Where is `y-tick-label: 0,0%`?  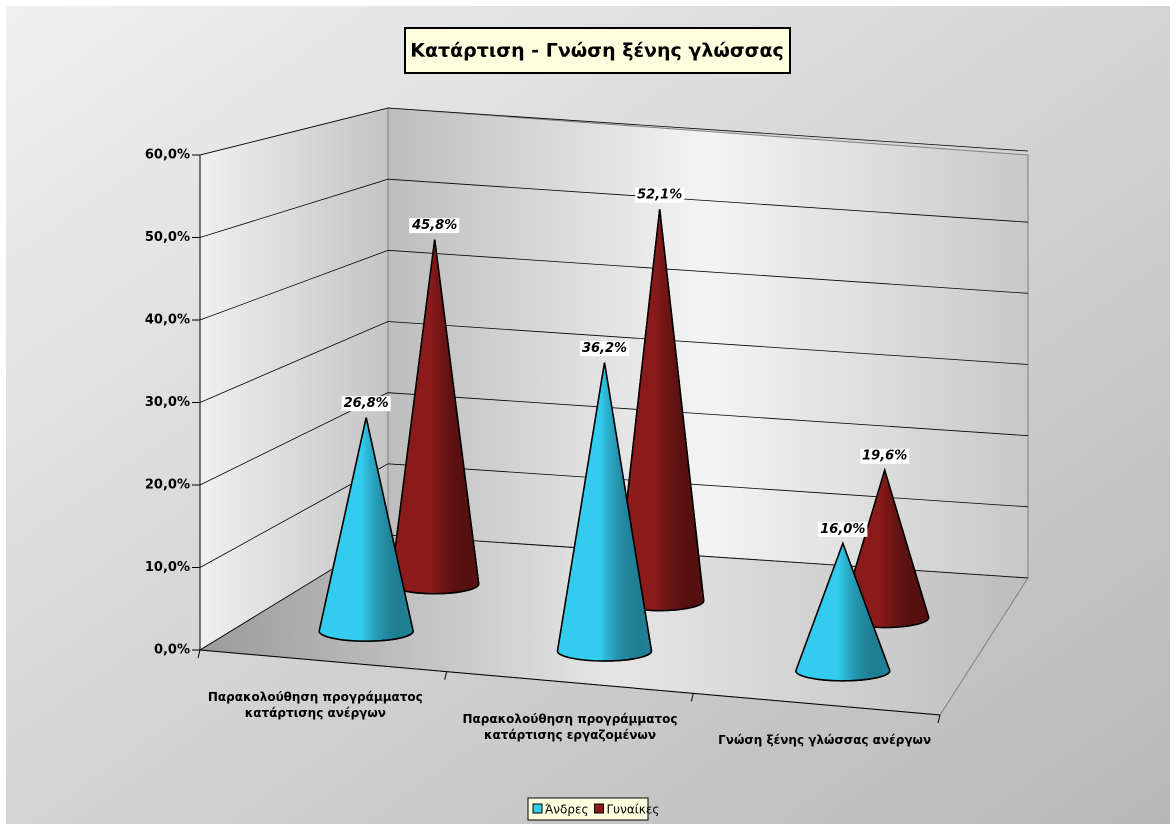 y-tick-label: 0,0% is located at coordinates (172, 650).